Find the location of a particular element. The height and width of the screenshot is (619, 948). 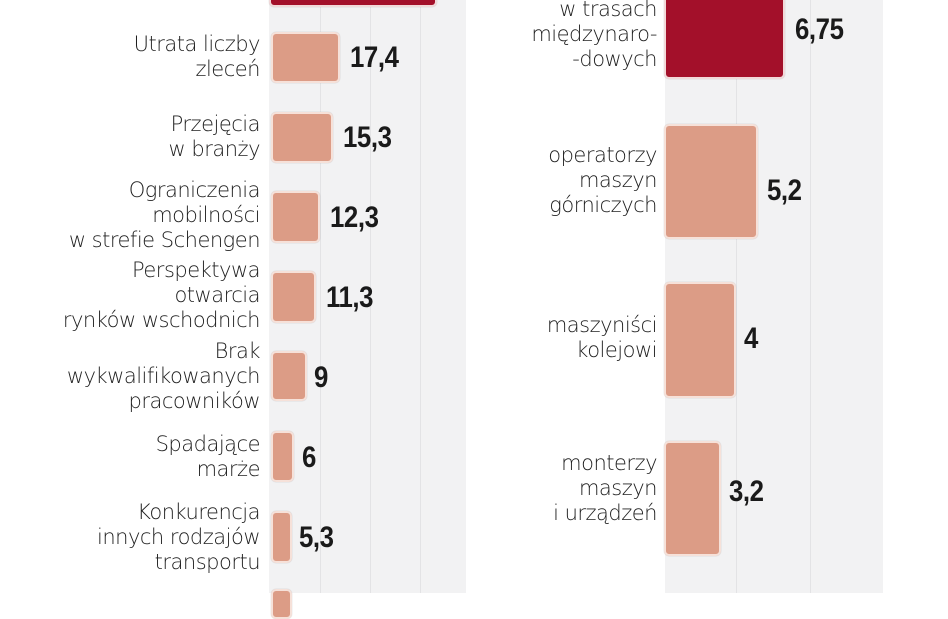

right-bar-monterzy-maszyn-i-urzadzen is located at coordinates (692, 498).